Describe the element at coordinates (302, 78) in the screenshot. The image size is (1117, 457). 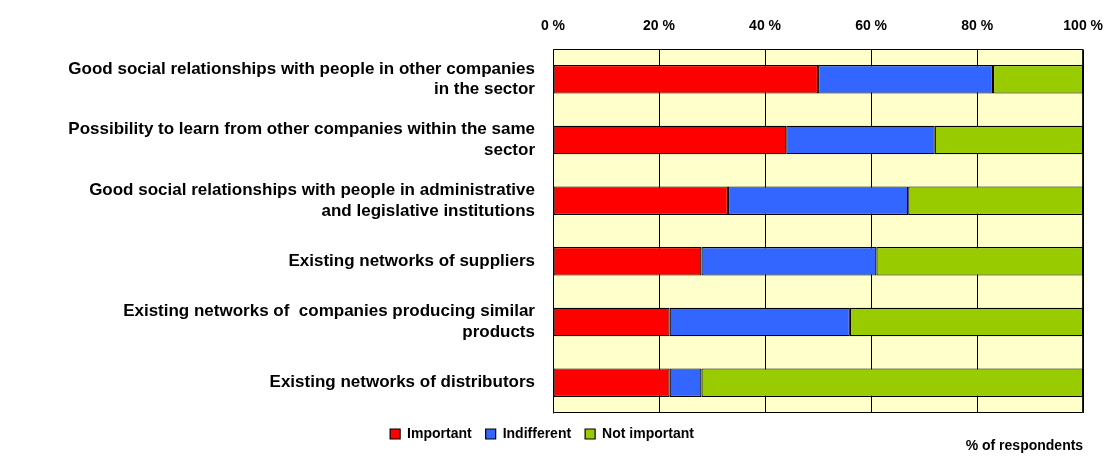
I see `y-tick-label: Good social relationships with people in other companies in the sector` at that location.